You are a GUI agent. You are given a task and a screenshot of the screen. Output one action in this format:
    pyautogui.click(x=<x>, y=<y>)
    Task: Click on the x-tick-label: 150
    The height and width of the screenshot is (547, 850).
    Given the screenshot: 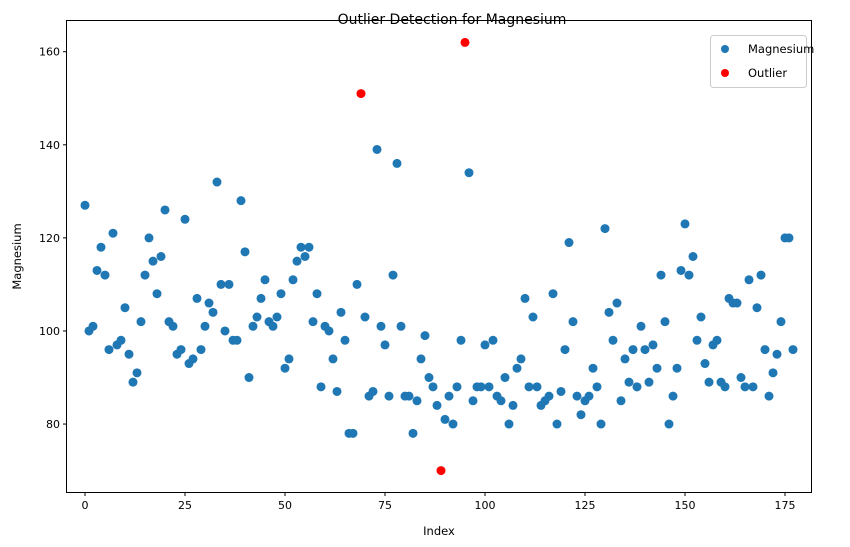 What is the action you would take?
    pyautogui.click(x=685, y=505)
    